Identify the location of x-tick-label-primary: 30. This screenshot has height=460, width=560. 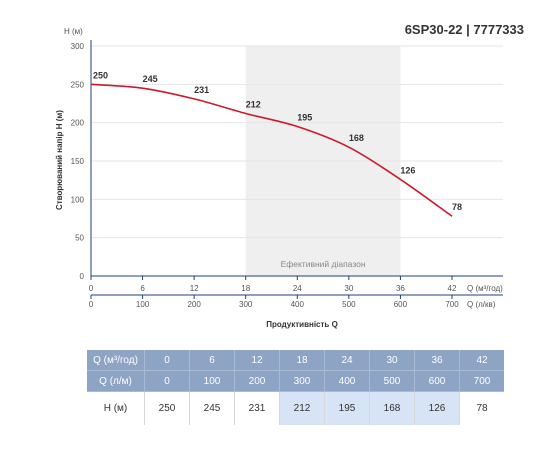
(348, 288).